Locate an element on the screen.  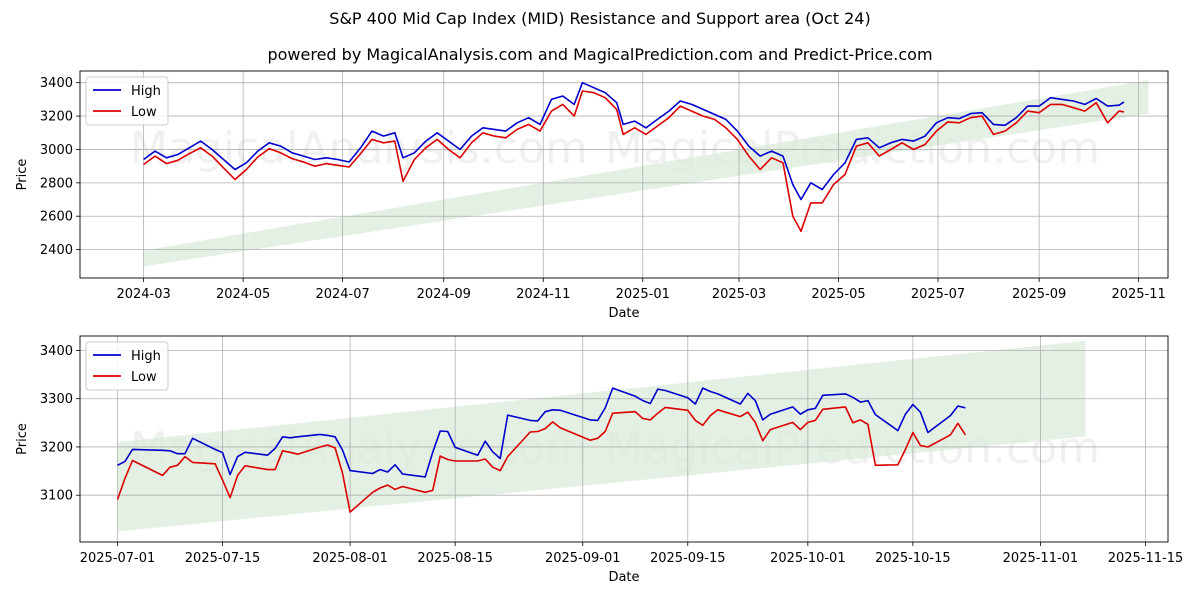
bottom-y-tick-label: 3300 is located at coordinates (56, 399).